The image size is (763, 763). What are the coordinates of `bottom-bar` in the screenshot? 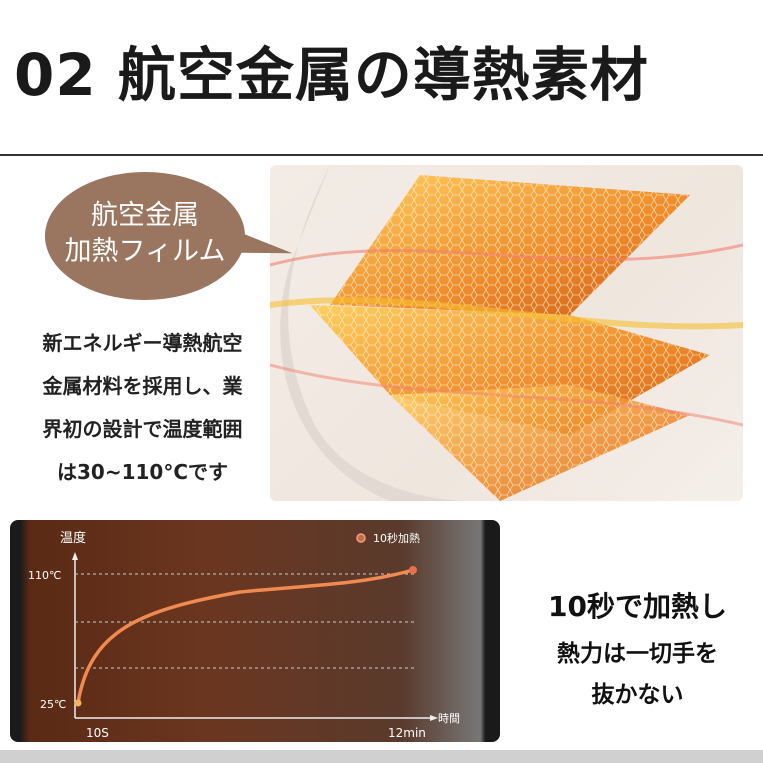 It's located at (381, 756).